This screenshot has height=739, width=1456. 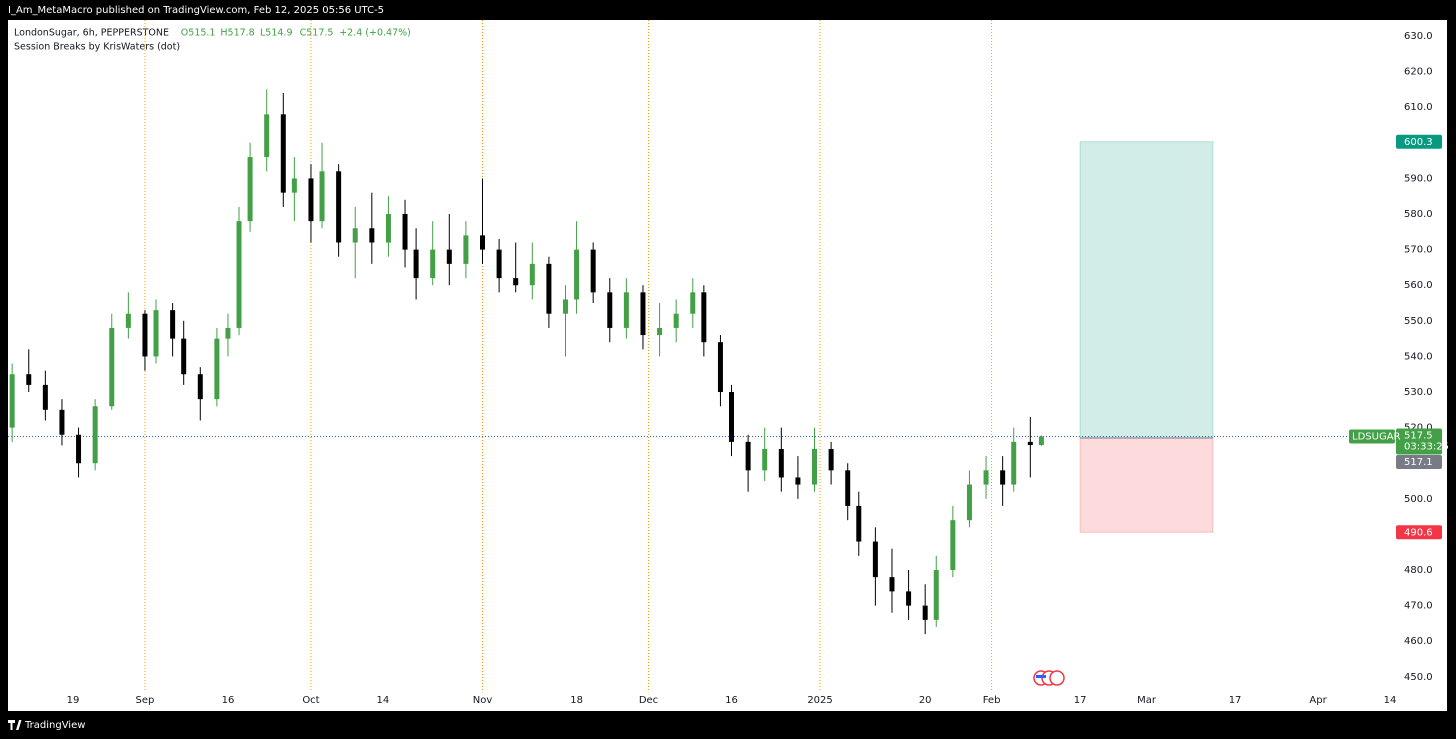 What do you see at coordinates (992, 700) in the screenshot?
I see `x-tick-label: Feb` at bounding box center [992, 700].